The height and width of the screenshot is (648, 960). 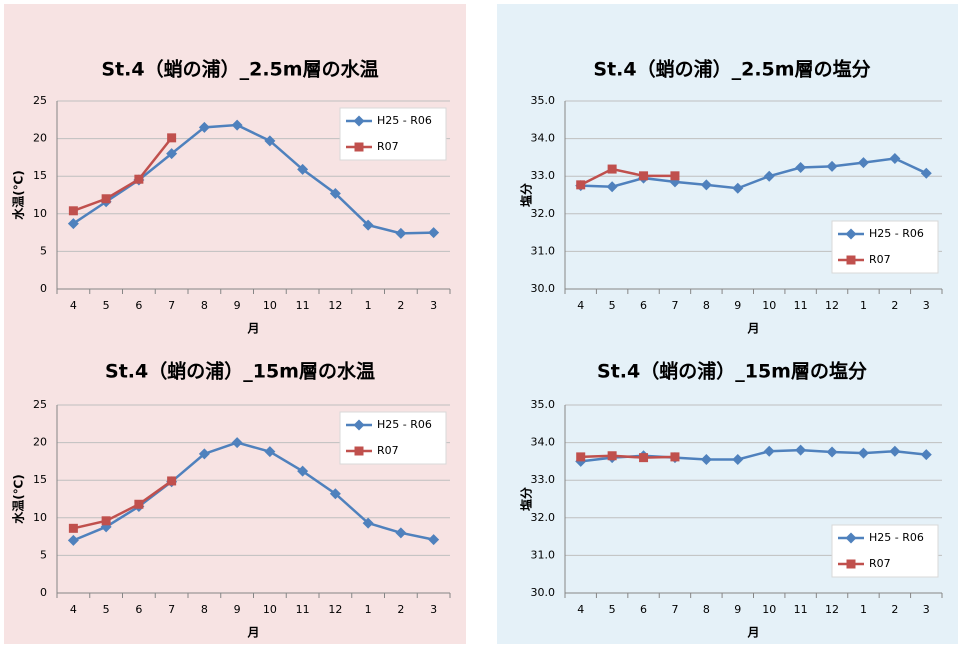 What do you see at coordinates (543, 288) in the screenshot?
I see `y-tick-label: 30.0` at bounding box center [543, 288].